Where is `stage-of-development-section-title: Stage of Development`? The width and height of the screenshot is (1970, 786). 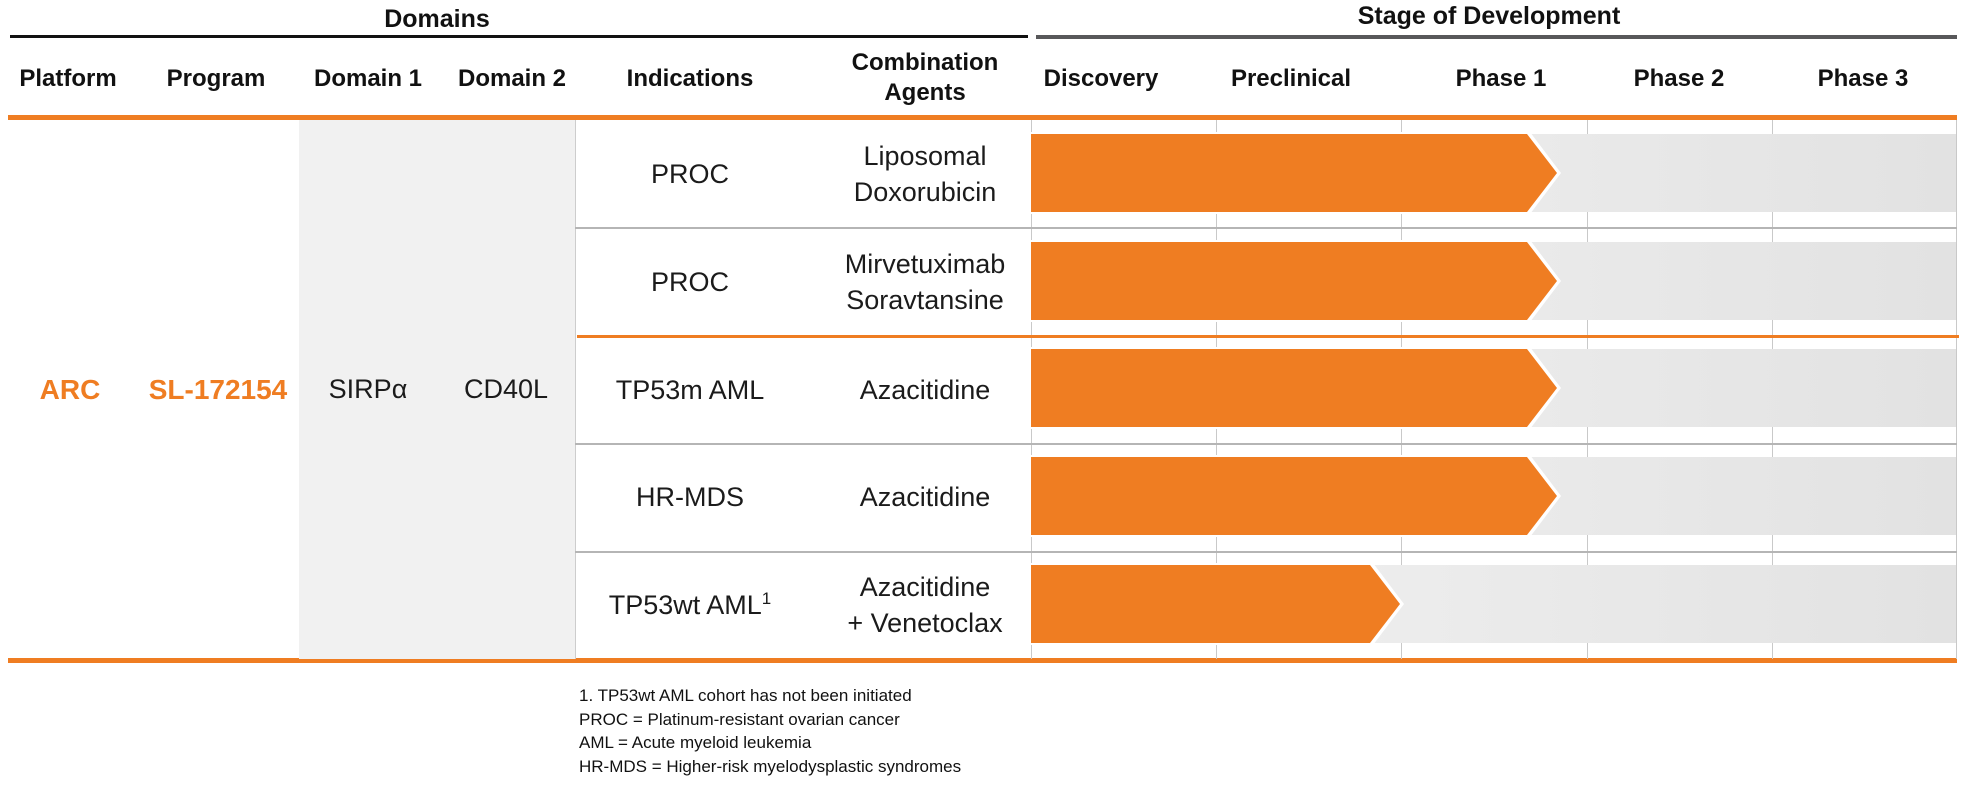
stage-of-development-section-title: Stage of Development is located at coordinates (1489, 16).